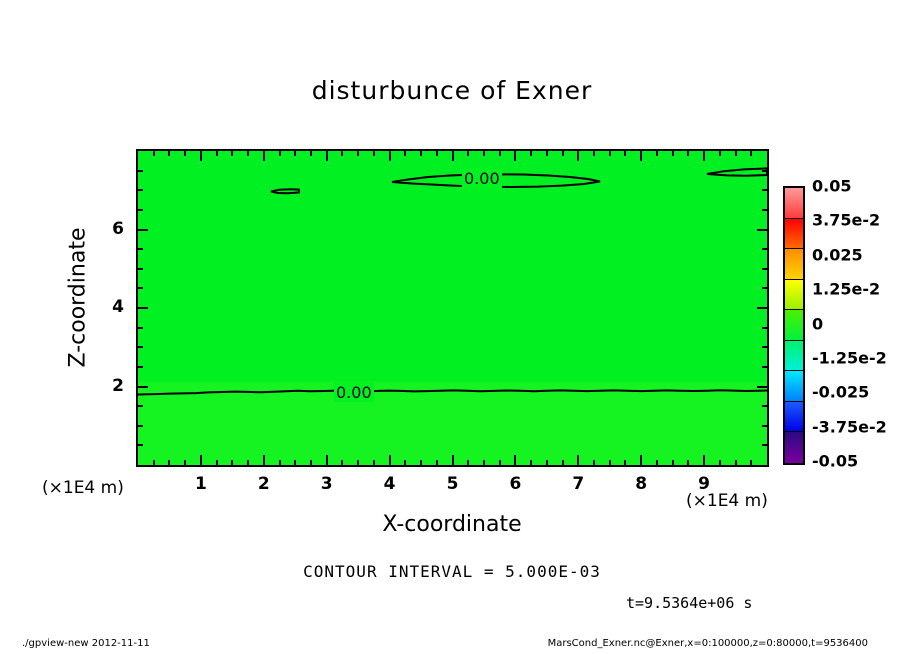  Describe the element at coordinates (118, 307) in the screenshot. I see `y-tick-label: 4` at that location.